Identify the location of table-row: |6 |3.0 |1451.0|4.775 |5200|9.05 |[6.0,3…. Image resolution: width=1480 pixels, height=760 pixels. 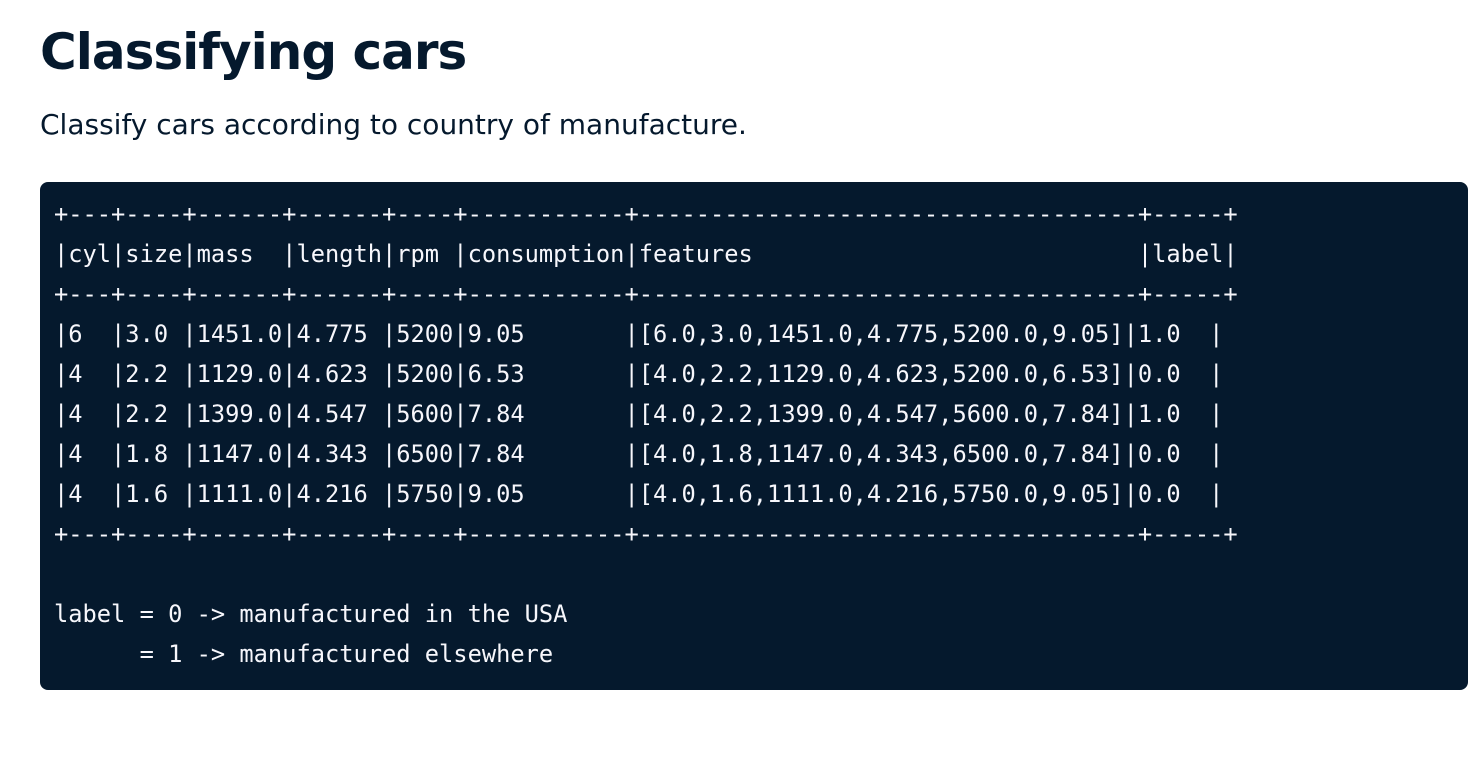
(639, 334).